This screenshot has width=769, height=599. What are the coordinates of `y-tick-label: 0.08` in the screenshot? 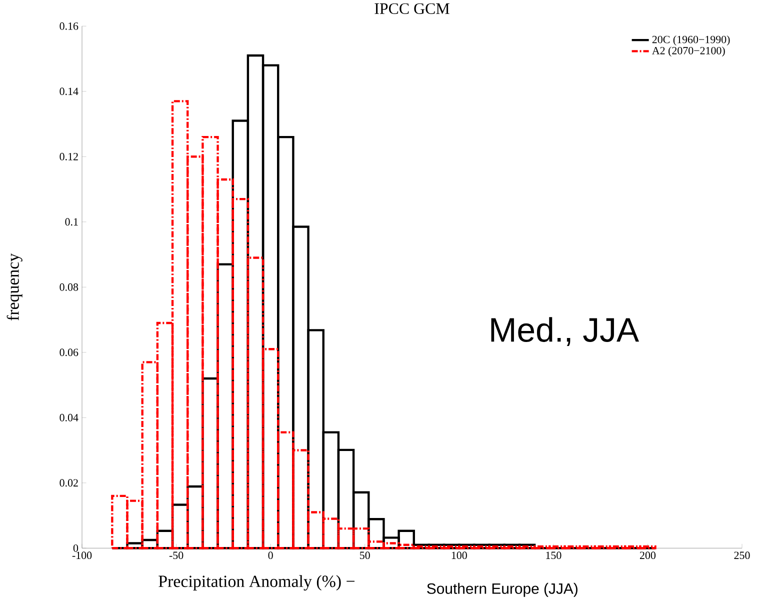 It's located at (69, 287).